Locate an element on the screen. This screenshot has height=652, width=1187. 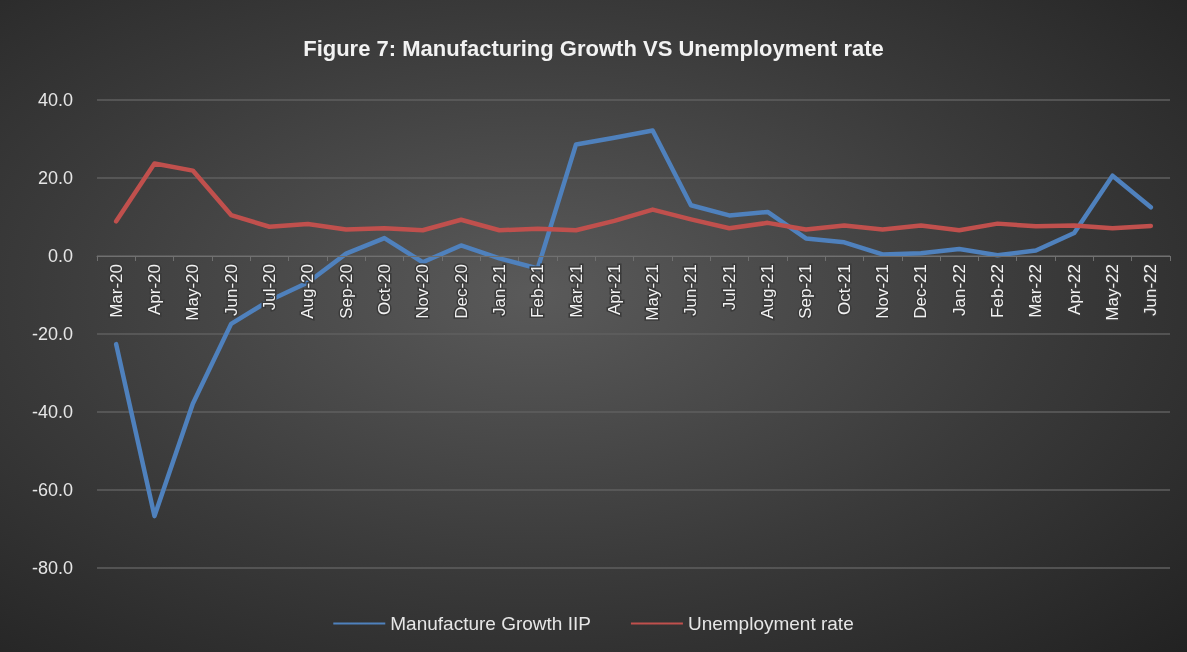
x-tick-label: Apr-21 is located at coordinates (614, 290).